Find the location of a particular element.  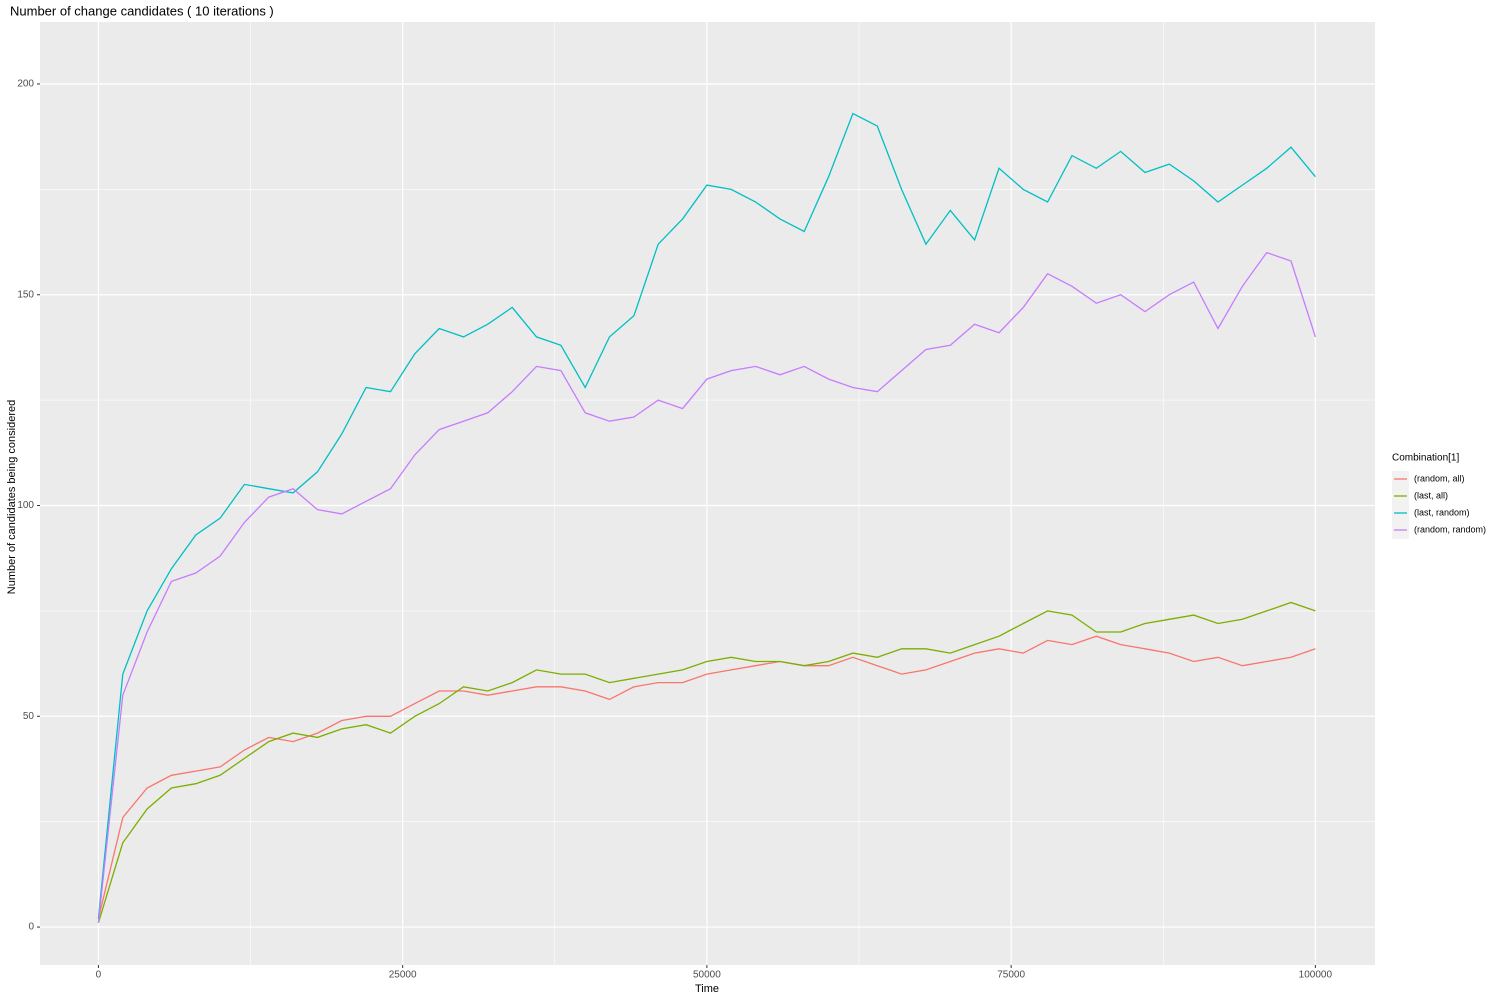

legend-label: (random, all) is located at coordinates (1439, 478).